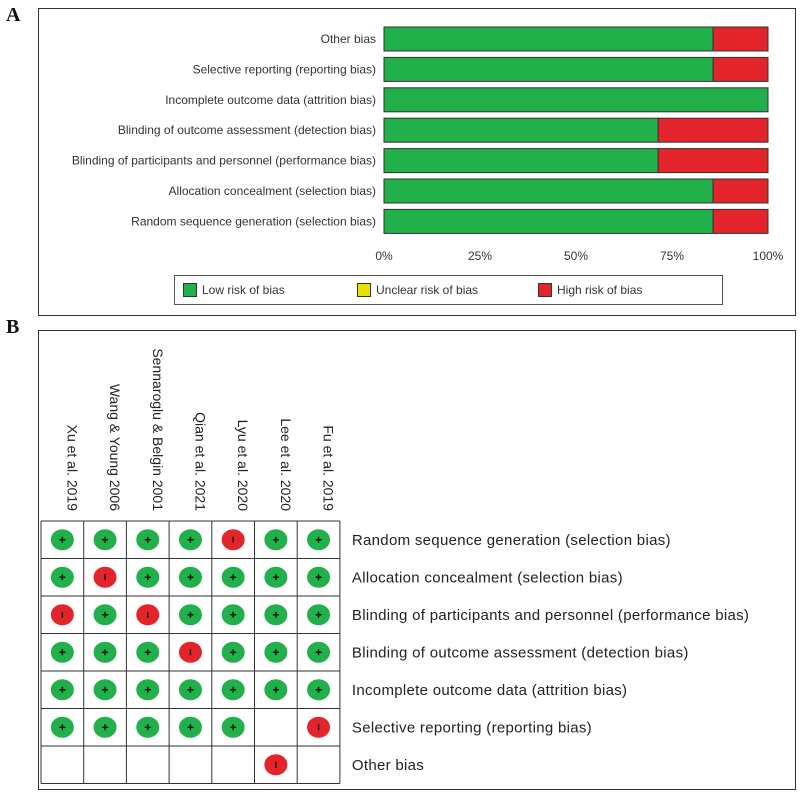 Image resolution: width=800 pixels, height=794 pixels. I want to click on study-label: Lyu et al. 2020, so click(243, 466).